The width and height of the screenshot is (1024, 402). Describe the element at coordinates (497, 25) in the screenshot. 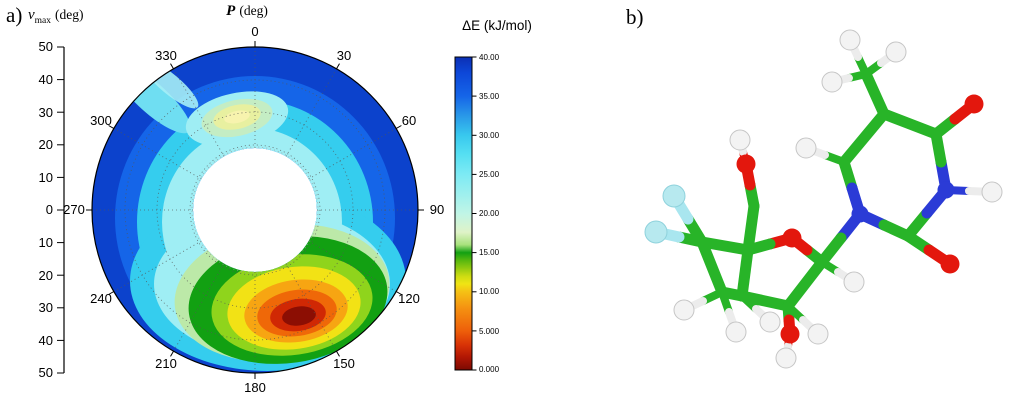

I see `colorbar-title: ΔE (kJ/mol)` at that location.